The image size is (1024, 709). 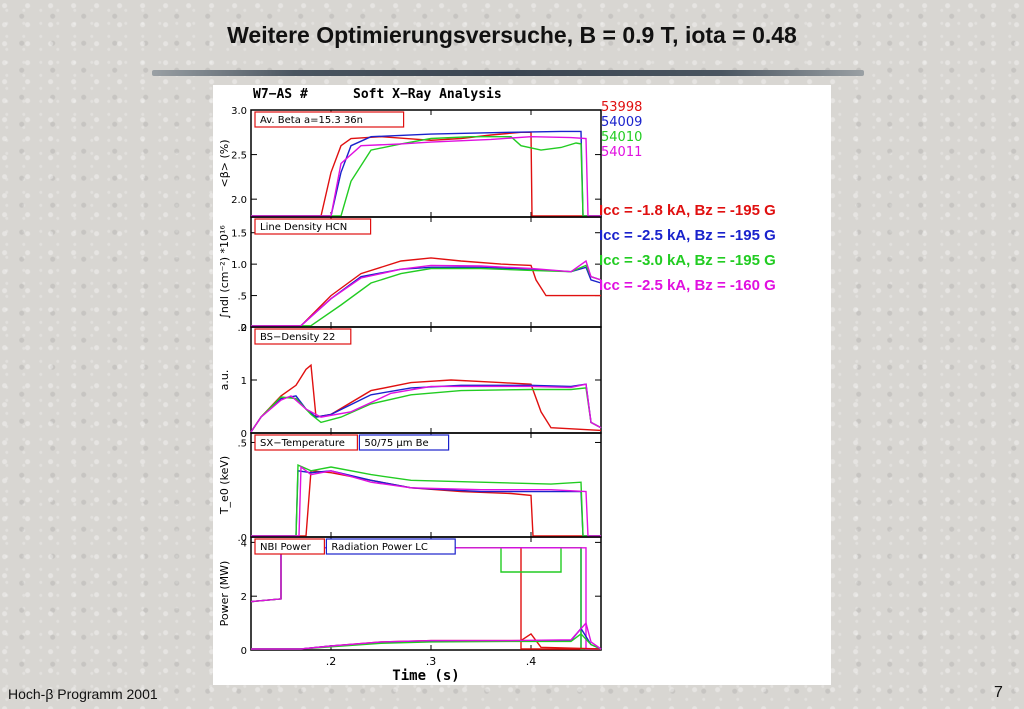 What do you see at coordinates (224, 272) in the screenshot?
I see `ylabel-density: ∫ndl (cm⁻²) *10¹⁶` at bounding box center [224, 272].